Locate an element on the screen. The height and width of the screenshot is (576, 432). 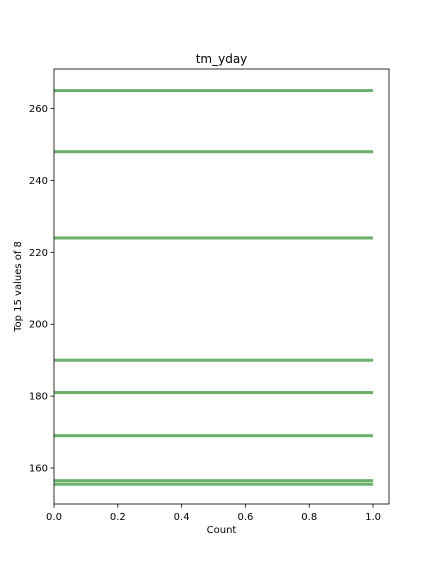
y-tick-label-1: 180 is located at coordinates (38, 397).